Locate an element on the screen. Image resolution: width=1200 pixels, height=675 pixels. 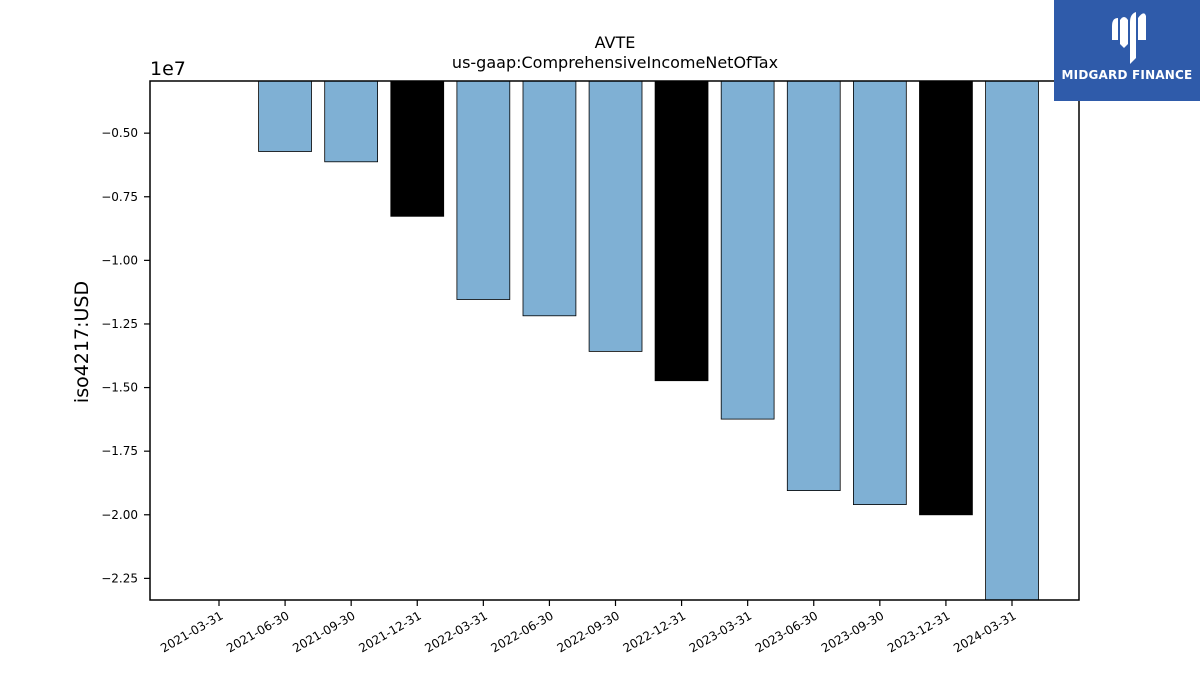
x-tick-label: 2021-03-31 is located at coordinates (191, 631).